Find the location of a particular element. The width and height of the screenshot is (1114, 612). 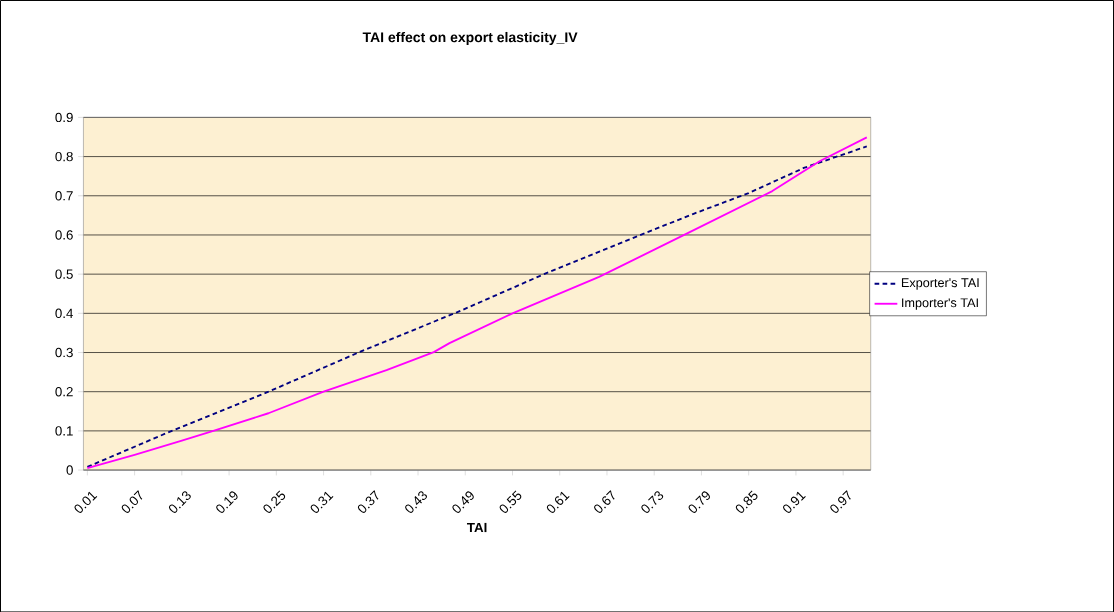

y-tick-label: 0.2 is located at coordinates (64, 391).